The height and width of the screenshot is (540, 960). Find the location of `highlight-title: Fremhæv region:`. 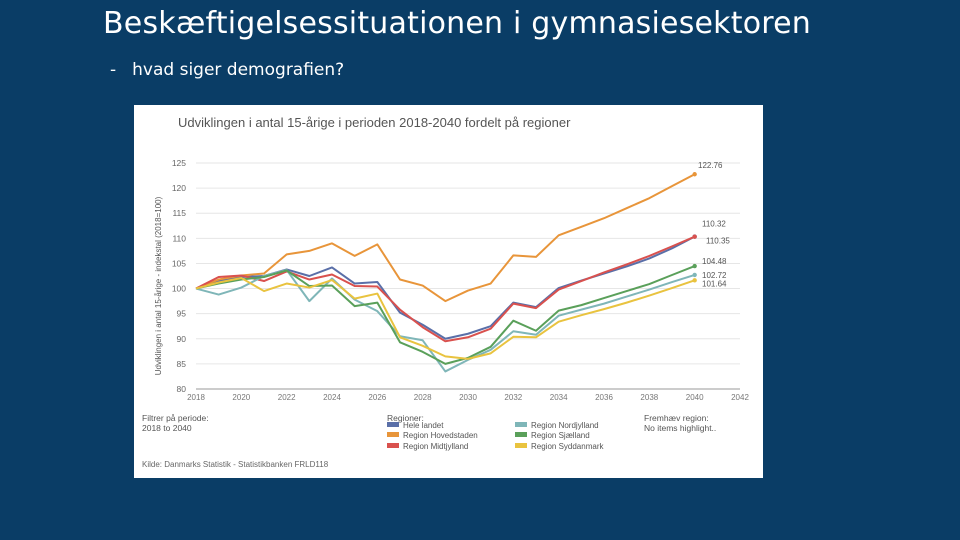

highlight-title: Fremhæv region: is located at coordinates (676, 418).